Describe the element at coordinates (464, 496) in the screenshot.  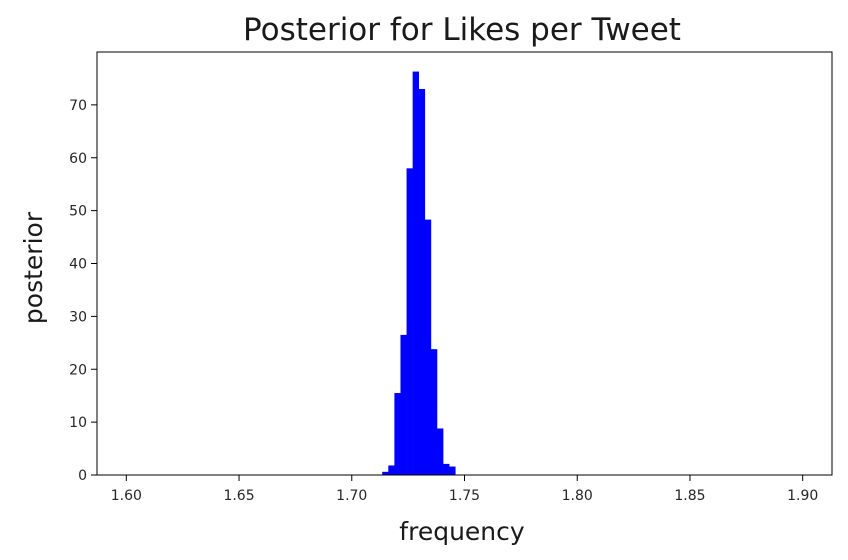
I see `x-tick-label-3: 1.75` at that location.